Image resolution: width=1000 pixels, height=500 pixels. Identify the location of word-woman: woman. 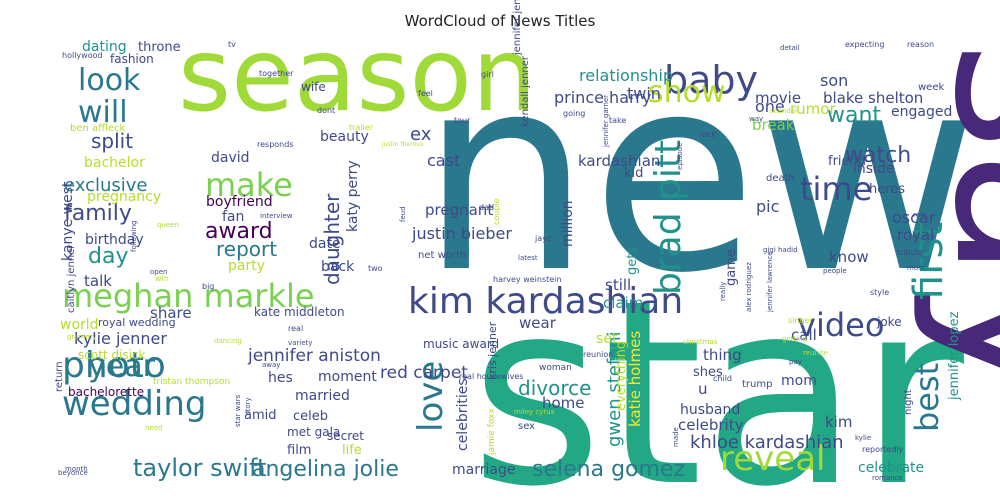
(555, 368).